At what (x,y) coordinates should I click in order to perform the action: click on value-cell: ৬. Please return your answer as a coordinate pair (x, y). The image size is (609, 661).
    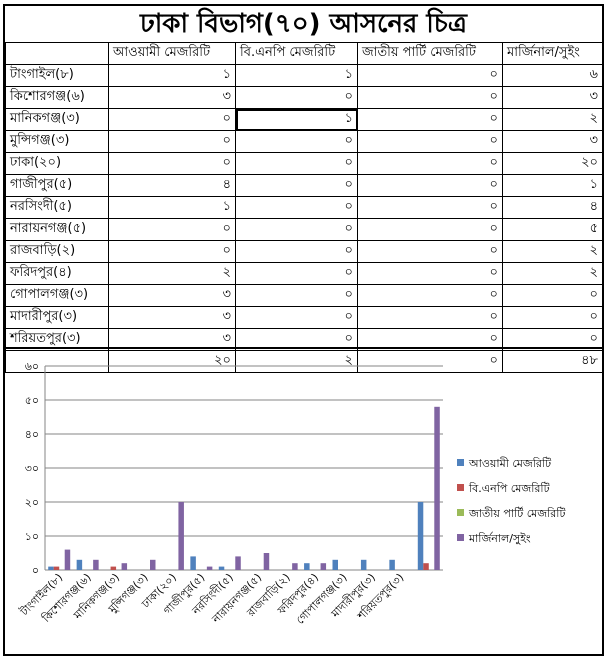
    Looking at the image, I should click on (552, 75).